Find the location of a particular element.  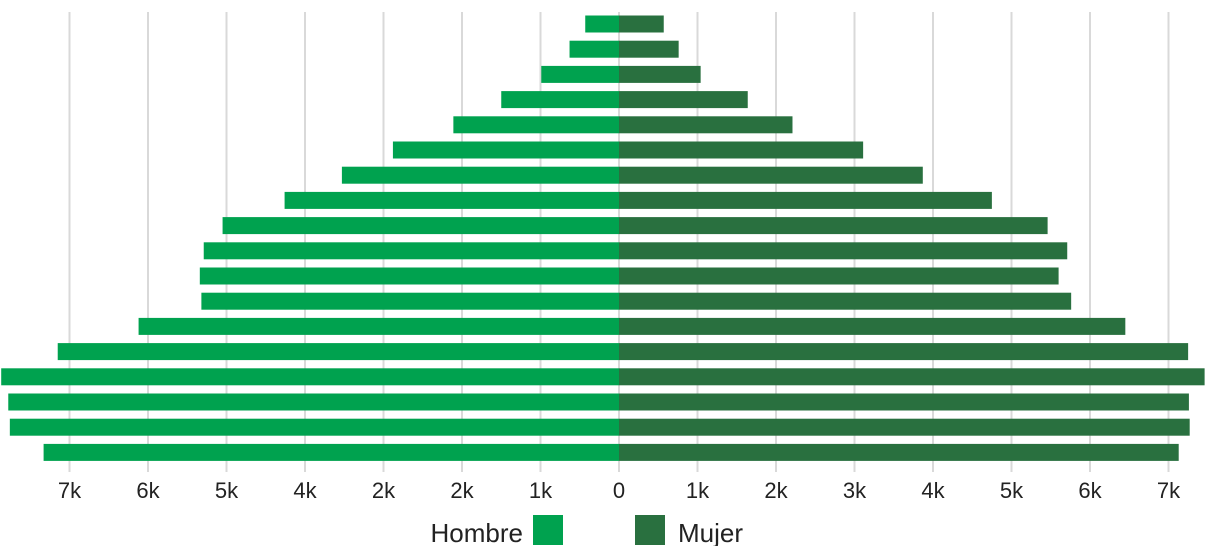

x-tick-label: 0 is located at coordinates (619, 490).